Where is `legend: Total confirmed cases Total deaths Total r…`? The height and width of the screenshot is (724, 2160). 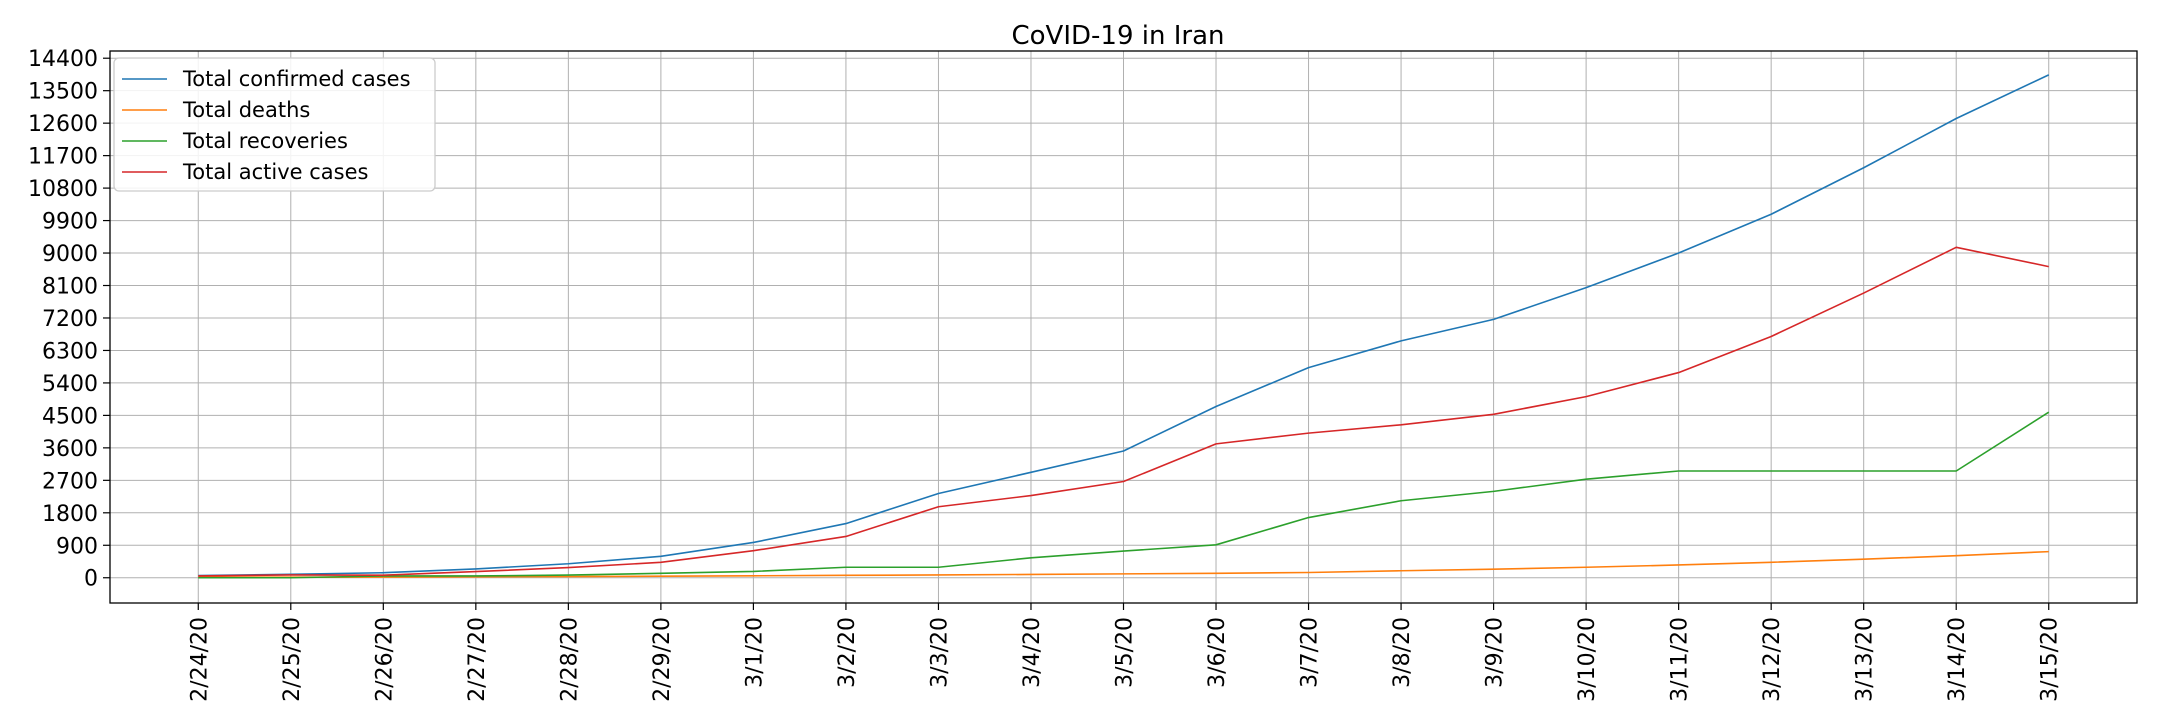
legend: Total confirmed cases Total deaths Total r… is located at coordinates (274, 124).